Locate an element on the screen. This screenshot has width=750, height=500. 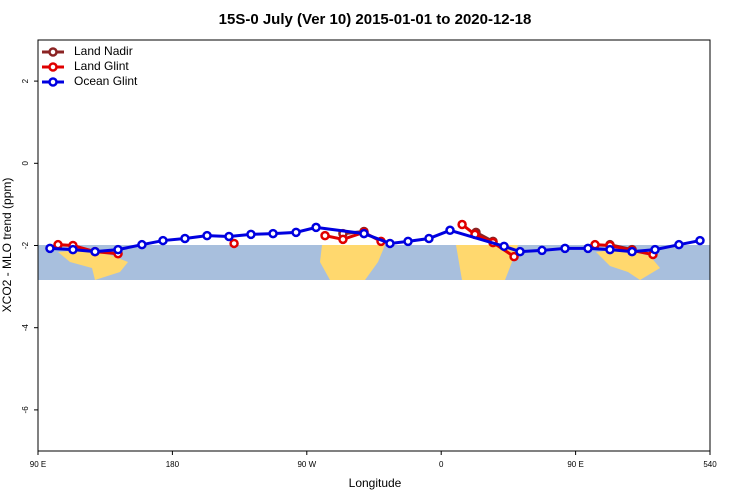
legend-label: Land Nadir is located at coordinates (103, 51).